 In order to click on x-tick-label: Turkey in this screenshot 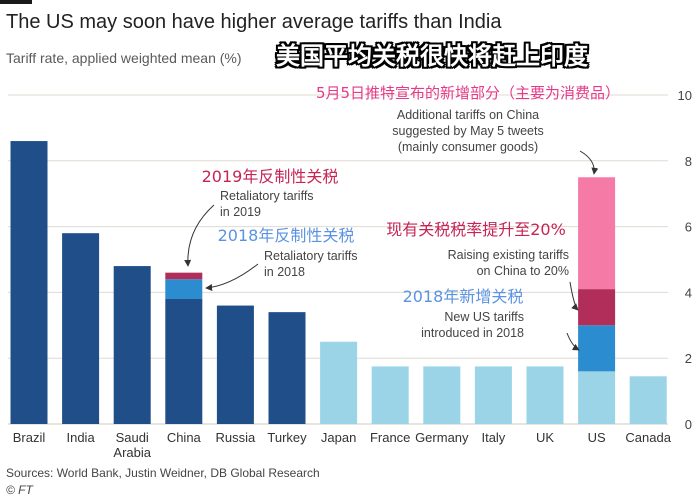, I will do `click(287, 437)`.